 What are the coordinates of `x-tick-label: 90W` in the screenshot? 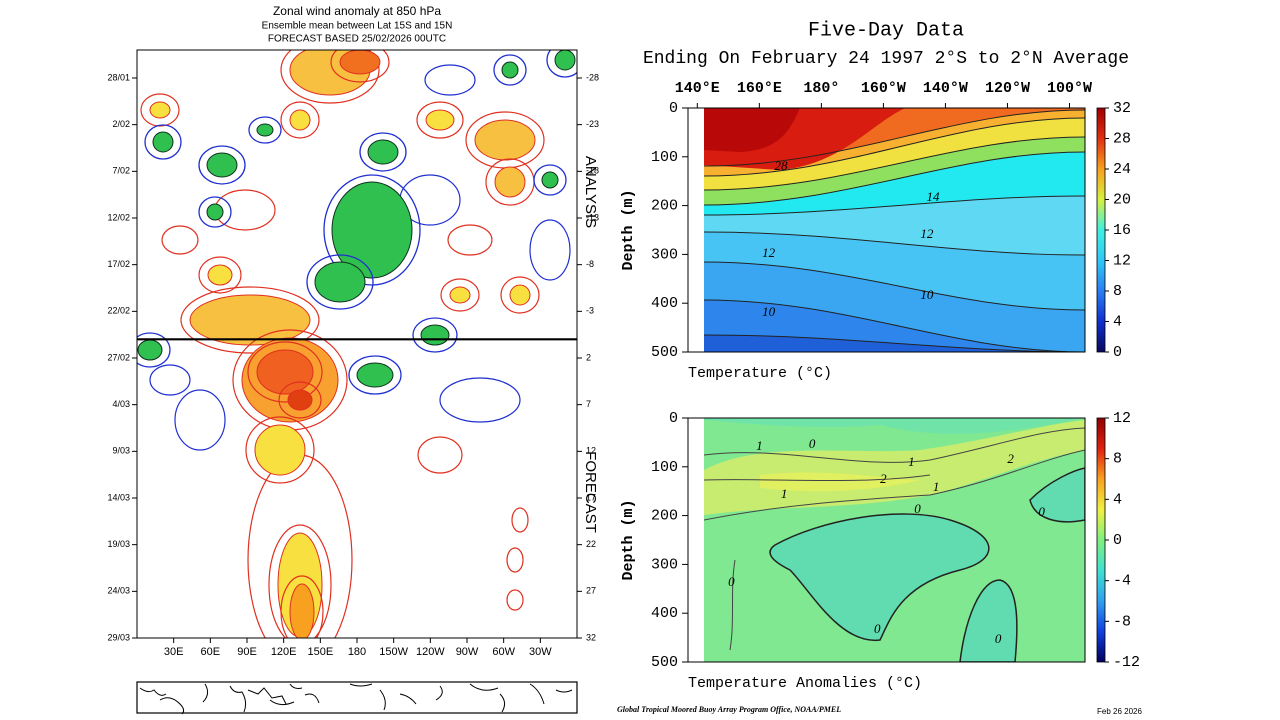 It's located at (467, 652).